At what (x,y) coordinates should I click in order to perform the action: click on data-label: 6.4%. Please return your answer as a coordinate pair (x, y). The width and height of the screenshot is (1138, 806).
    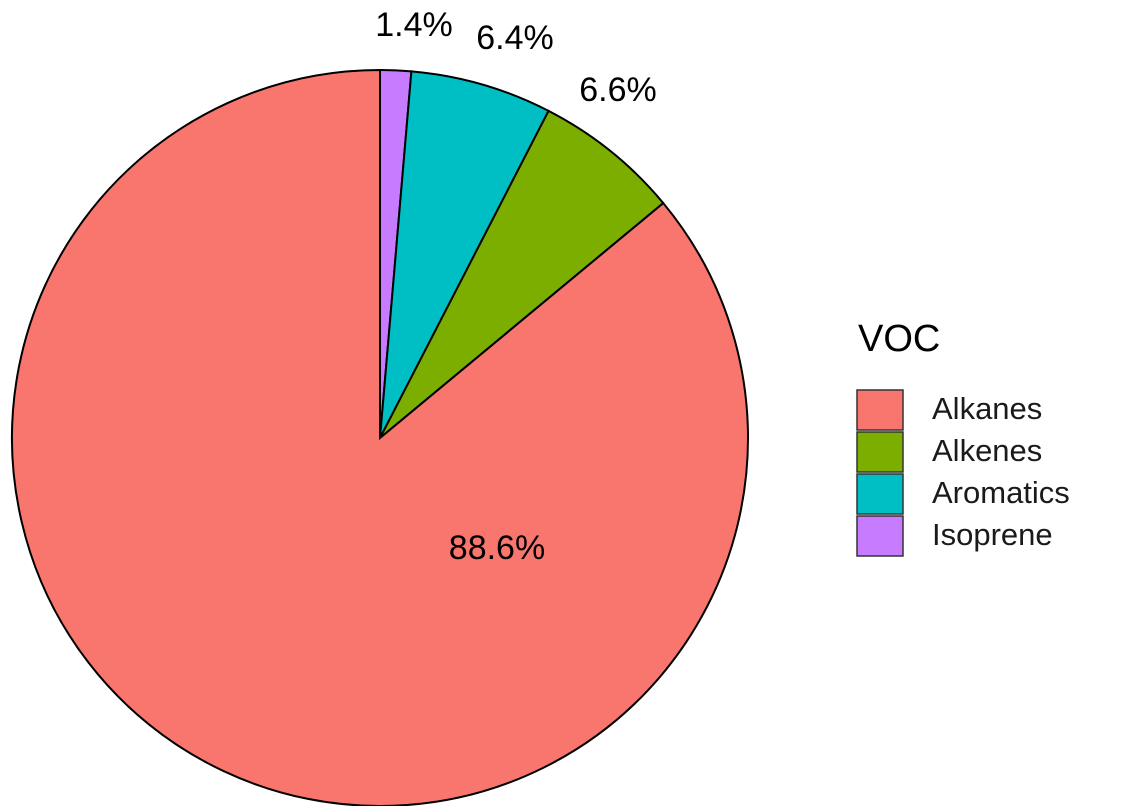
    Looking at the image, I should click on (515, 38).